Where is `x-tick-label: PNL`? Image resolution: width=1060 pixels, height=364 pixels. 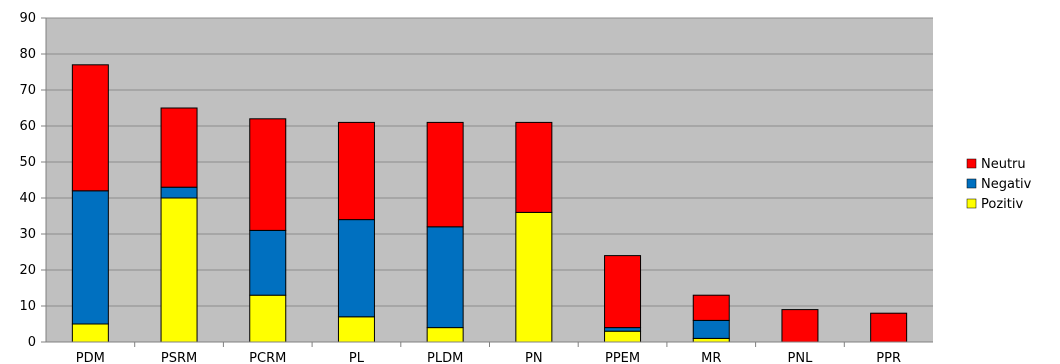 x-tick-label: PNL is located at coordinates (801, 357).